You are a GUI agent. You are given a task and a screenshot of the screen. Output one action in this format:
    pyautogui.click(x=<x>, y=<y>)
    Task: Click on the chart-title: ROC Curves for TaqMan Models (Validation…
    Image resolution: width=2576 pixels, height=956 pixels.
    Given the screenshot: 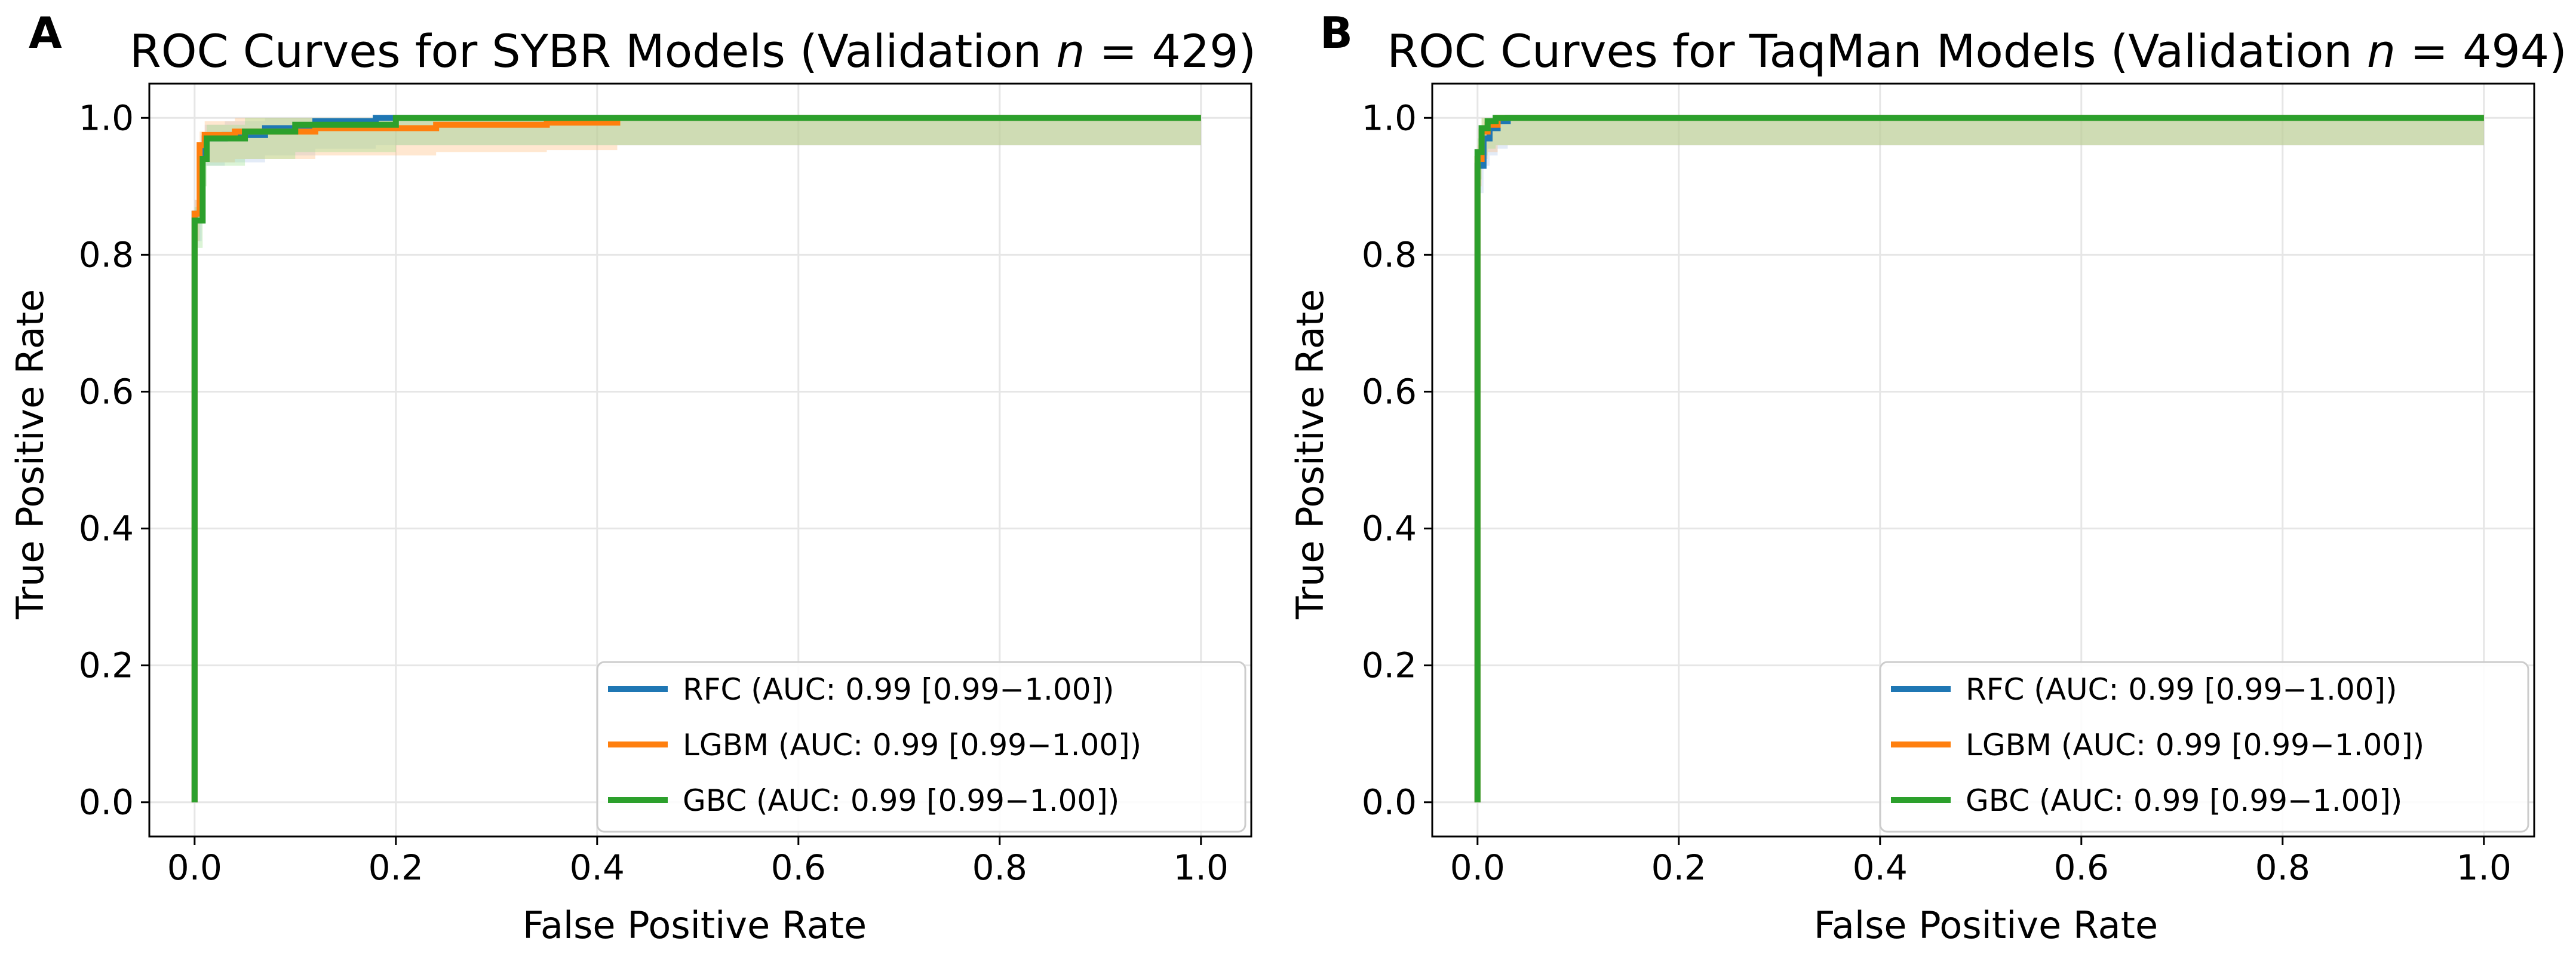 What is the action you would take?
    pyautogui.click(x=1977, y=51)
    